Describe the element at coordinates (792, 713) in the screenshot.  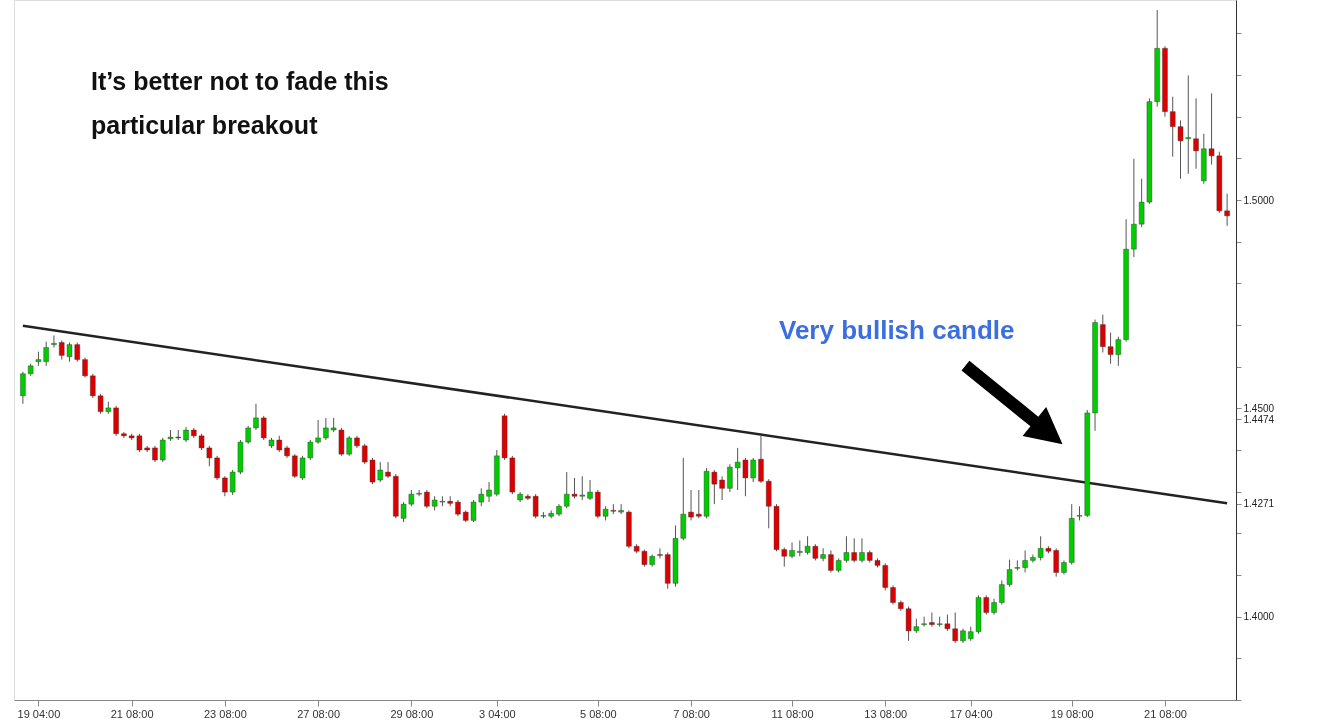
I see `x-tick-label: 11 08:00` at that location.